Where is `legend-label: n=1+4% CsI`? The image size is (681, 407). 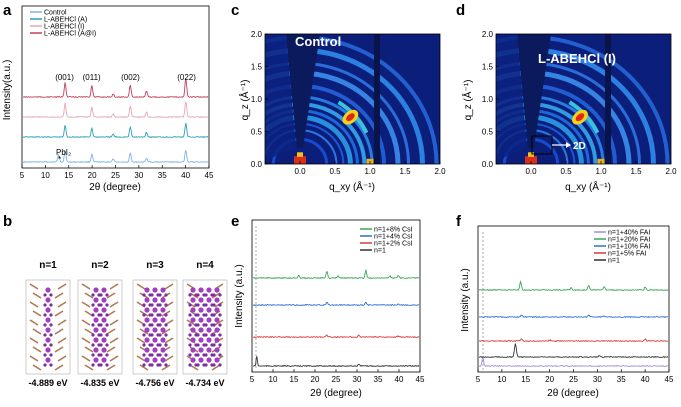
legend-label: n=1+4% CsI is located at coordinates (393, 237).